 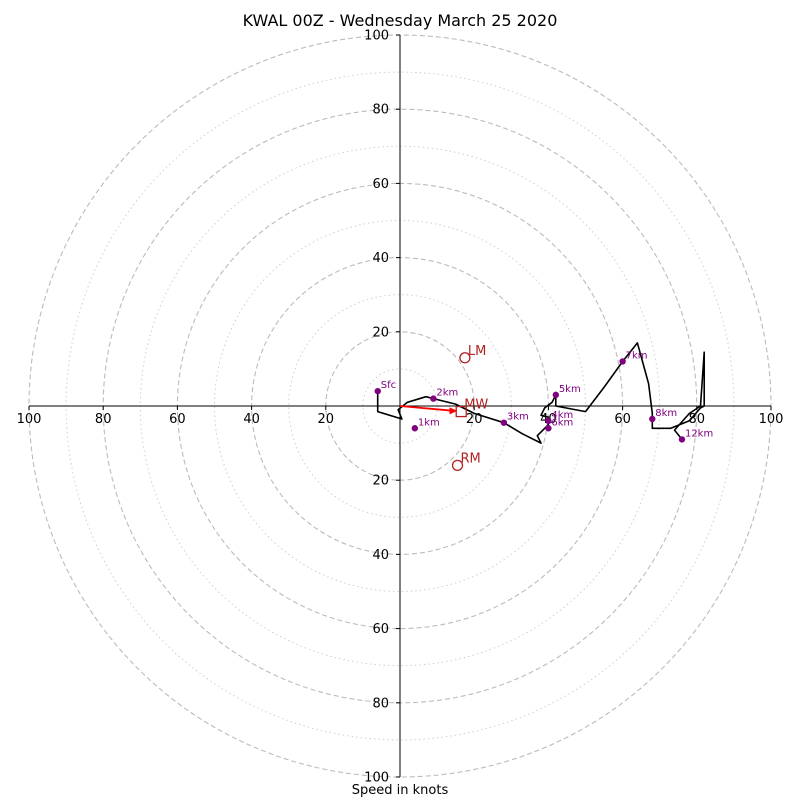 I want to click on height-marker-1km, so click(x=415, y=428).